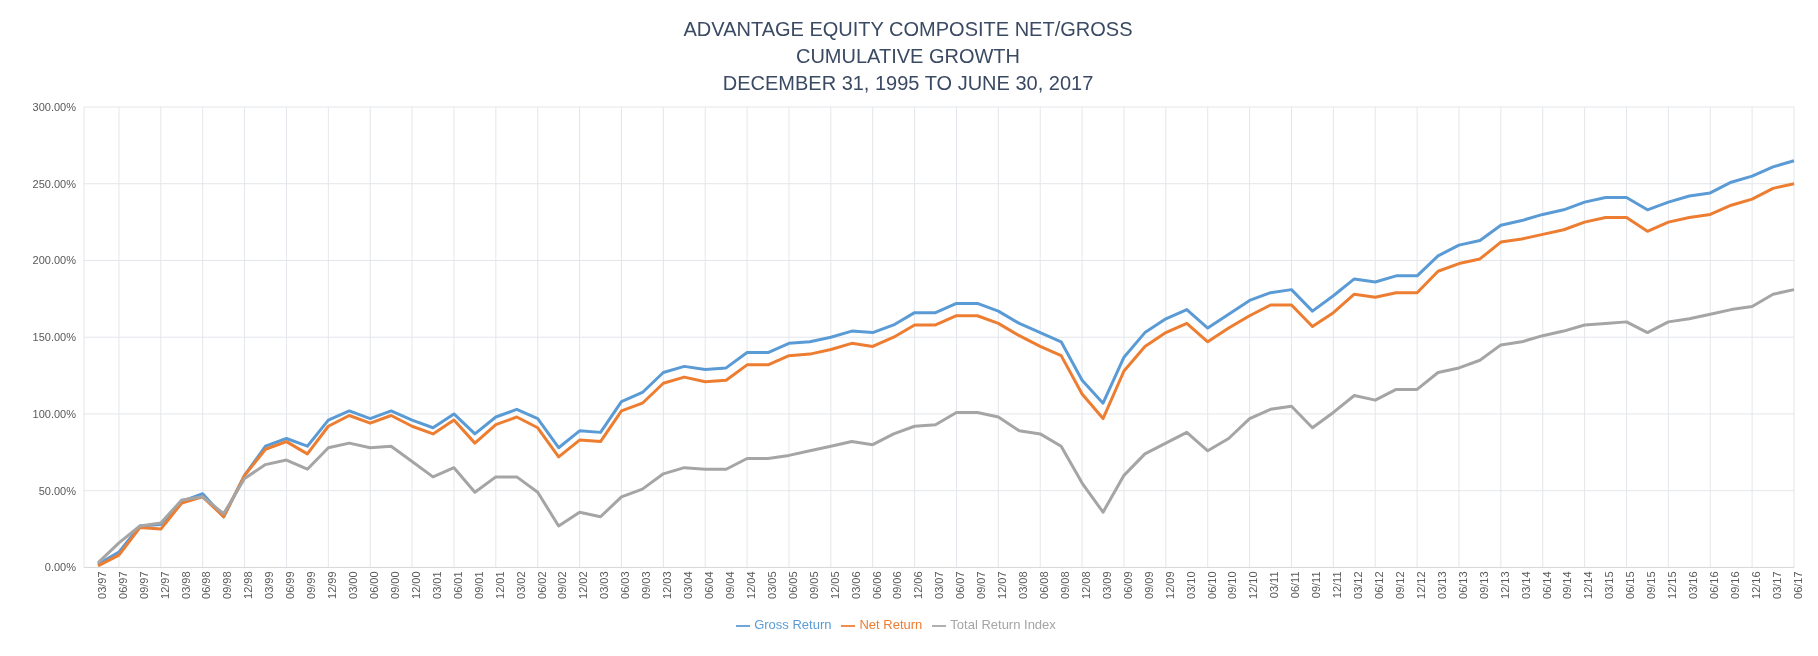 The width and height of the screenshot is (1818, 656). Describe the element at coordinates (1735, 585) in the screenshot. I see `x-tick-label: 09/16` at that location.